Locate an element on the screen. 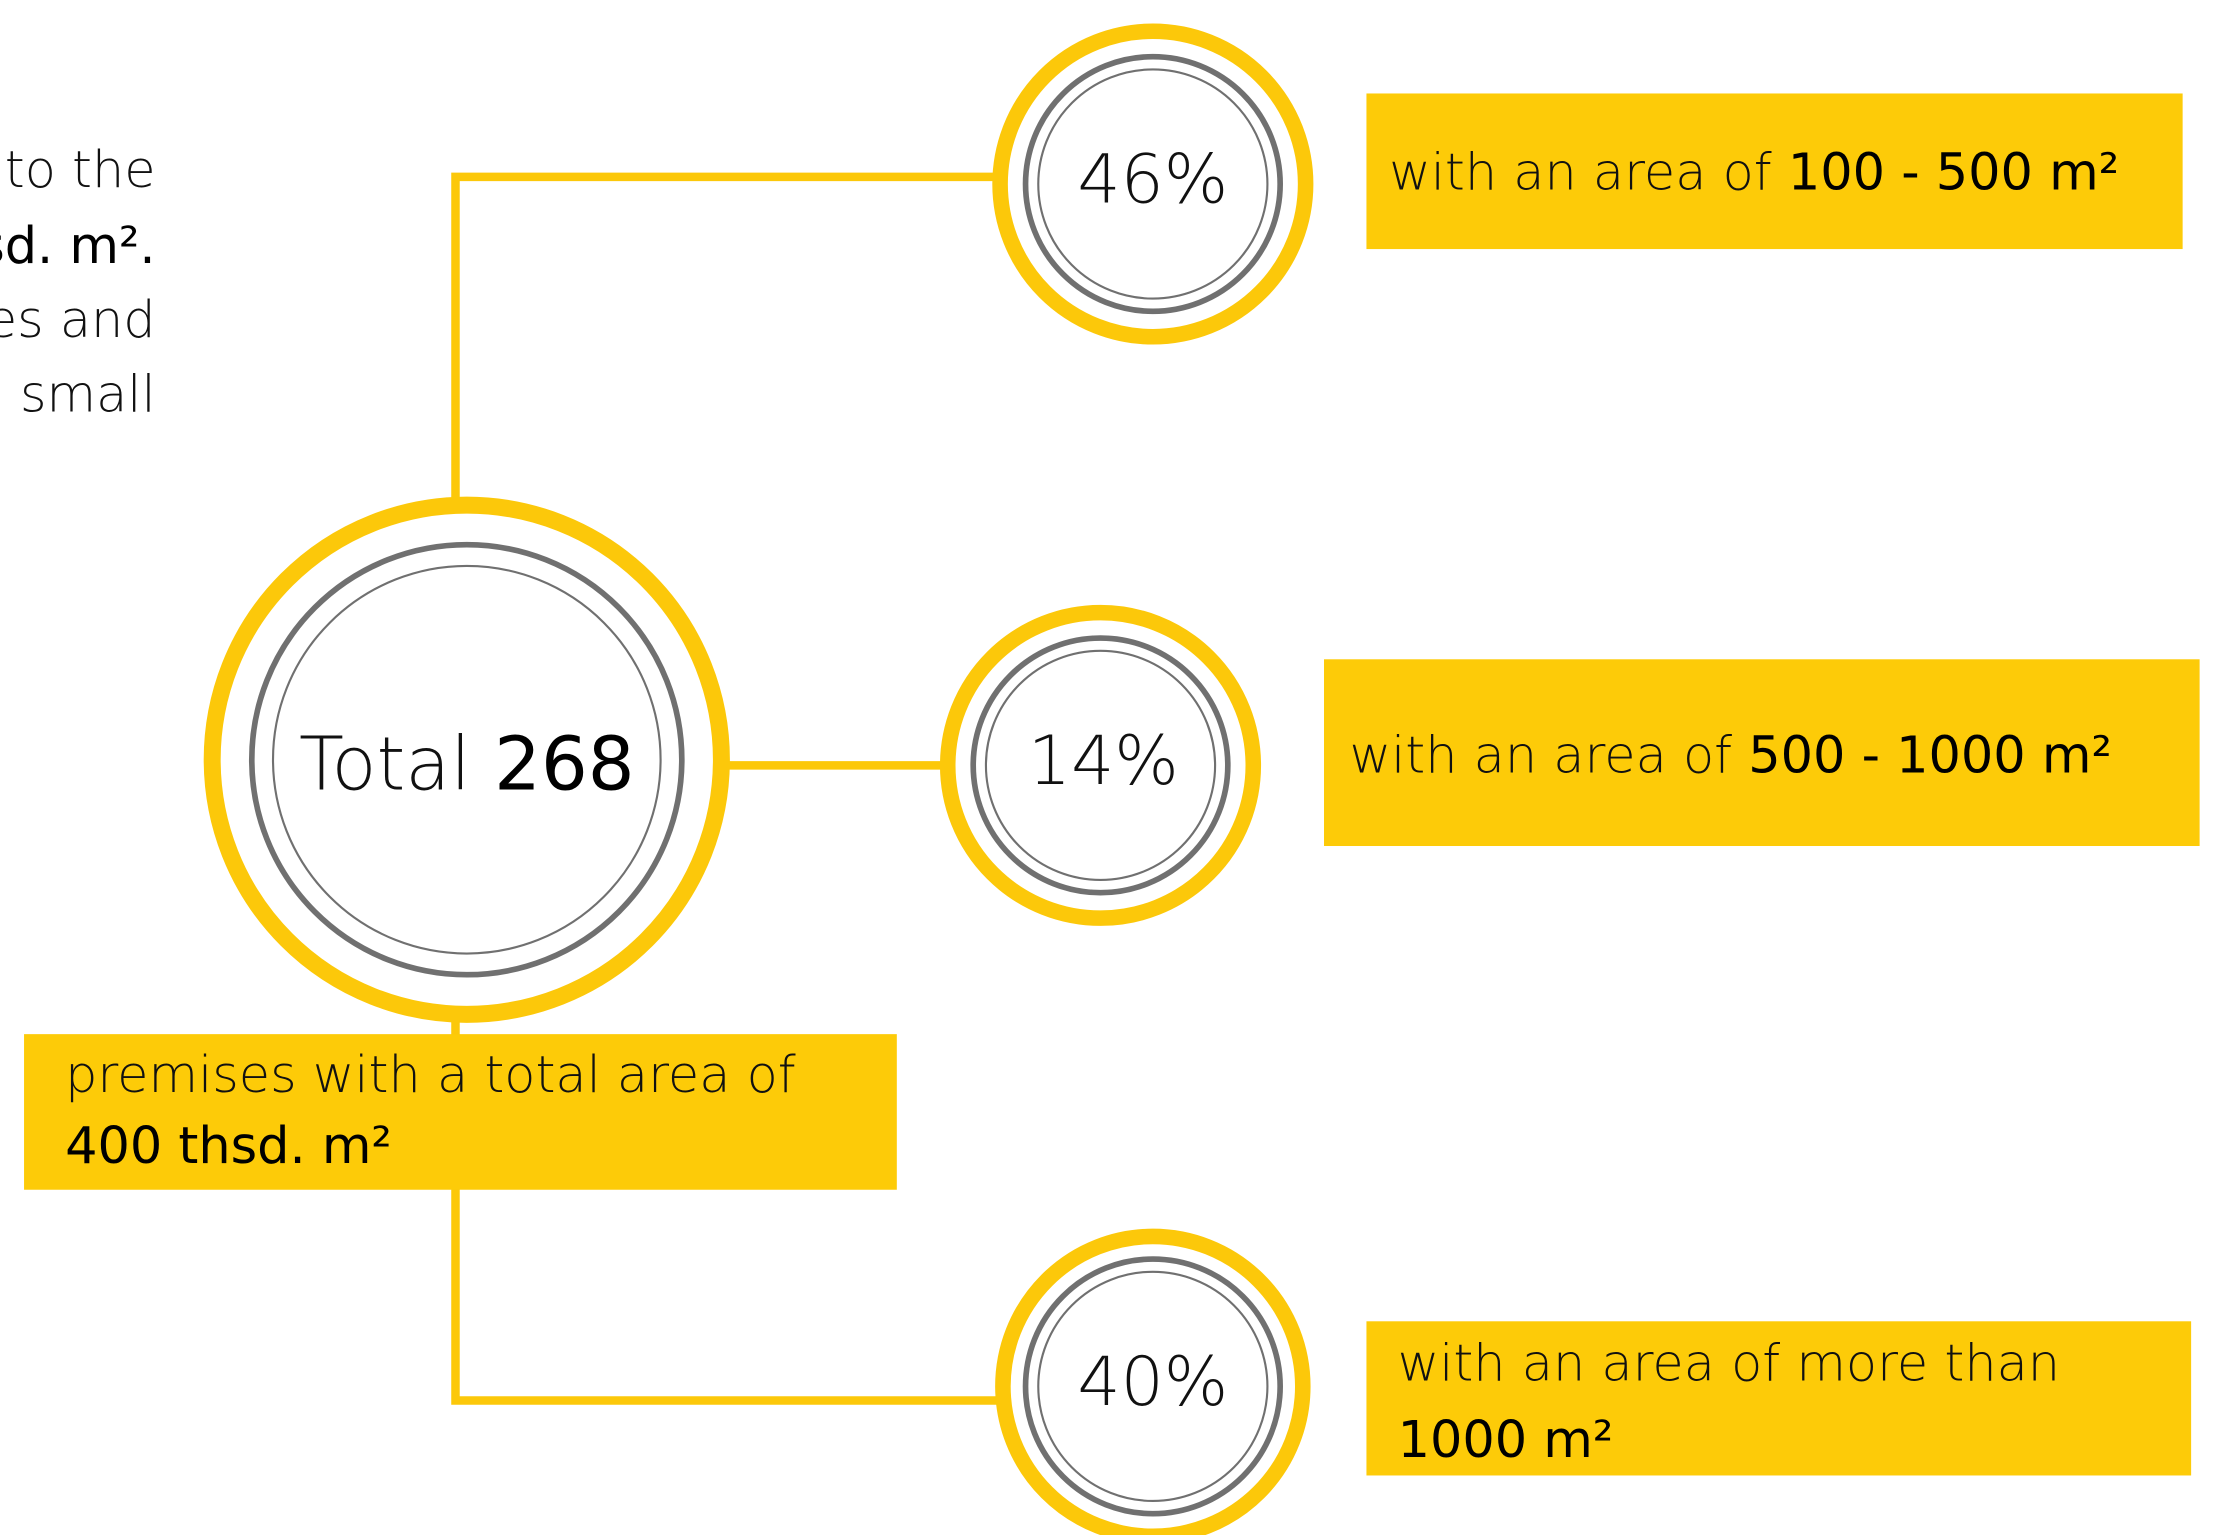 The image size is (2218, 1535). percent: 14% is located at coordinates (1103, 761).